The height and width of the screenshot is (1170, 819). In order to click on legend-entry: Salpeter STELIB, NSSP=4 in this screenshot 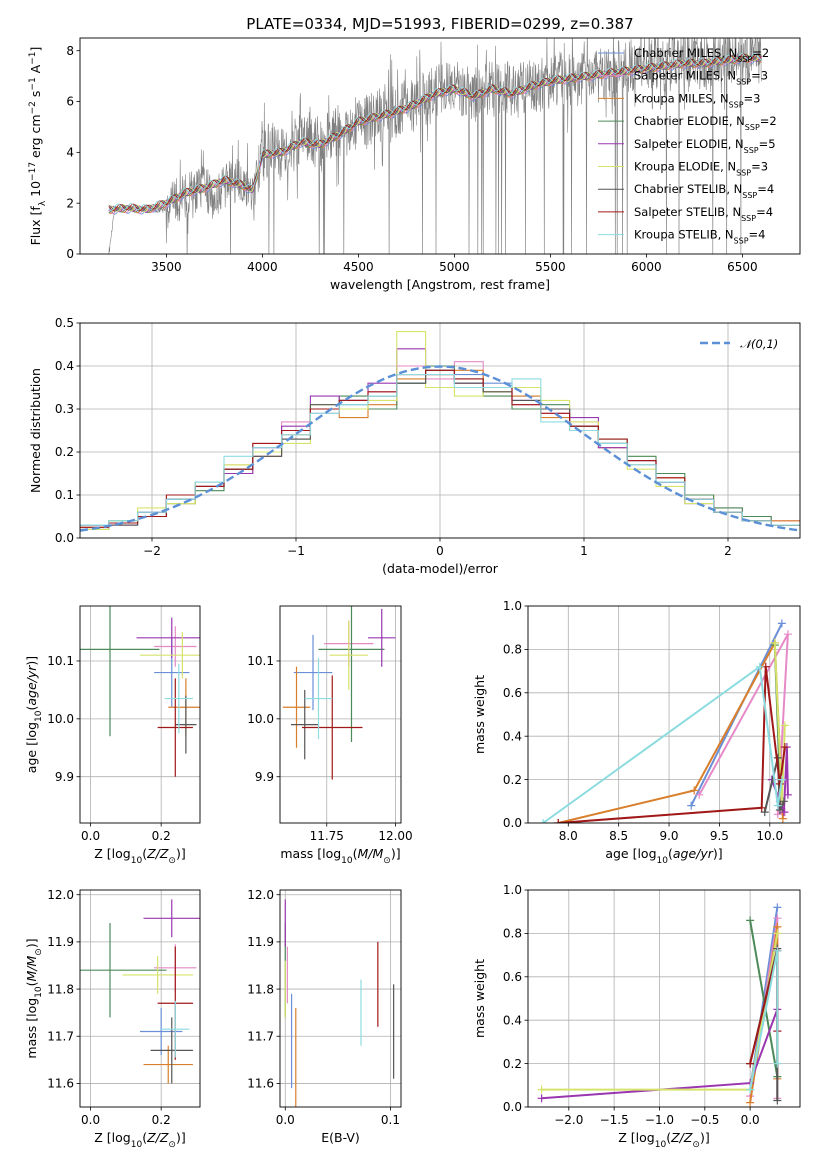, I will do `click(703, 214)`.